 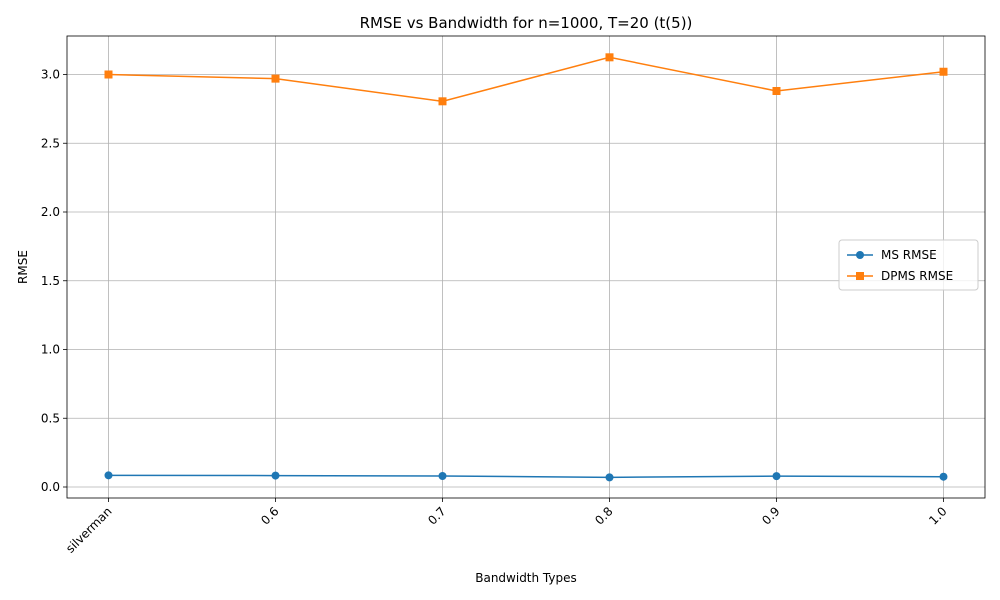 I want to click on x-tick-label: 1.0, so click(x=937, y=515).